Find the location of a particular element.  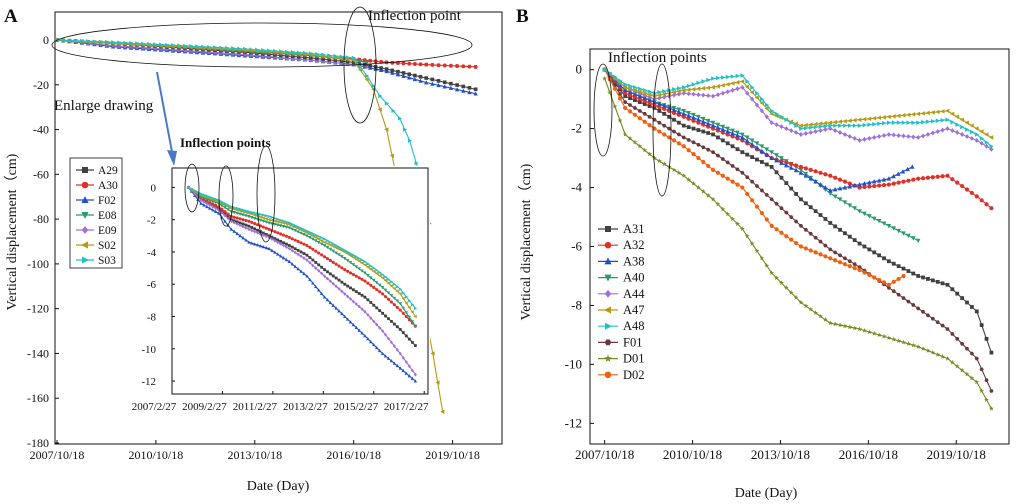

legend-b-label-a38: A38 is located at coordinates (634, 261).